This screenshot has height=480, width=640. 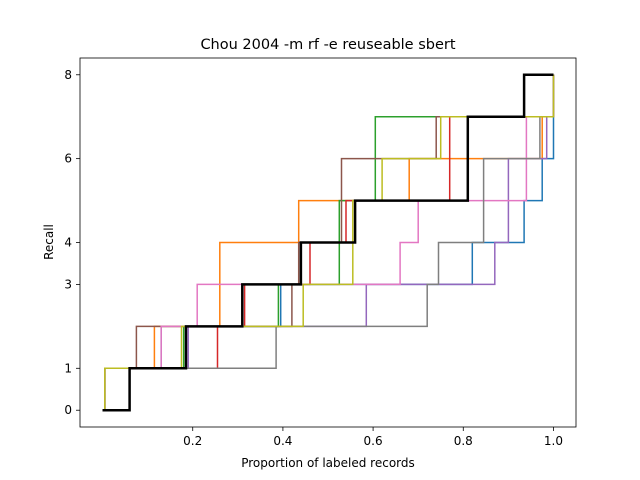 What do you see at coordinates (68, 159) in the screenshot?
I see `y-tick-label: 6` at bounding box center [68, 159].